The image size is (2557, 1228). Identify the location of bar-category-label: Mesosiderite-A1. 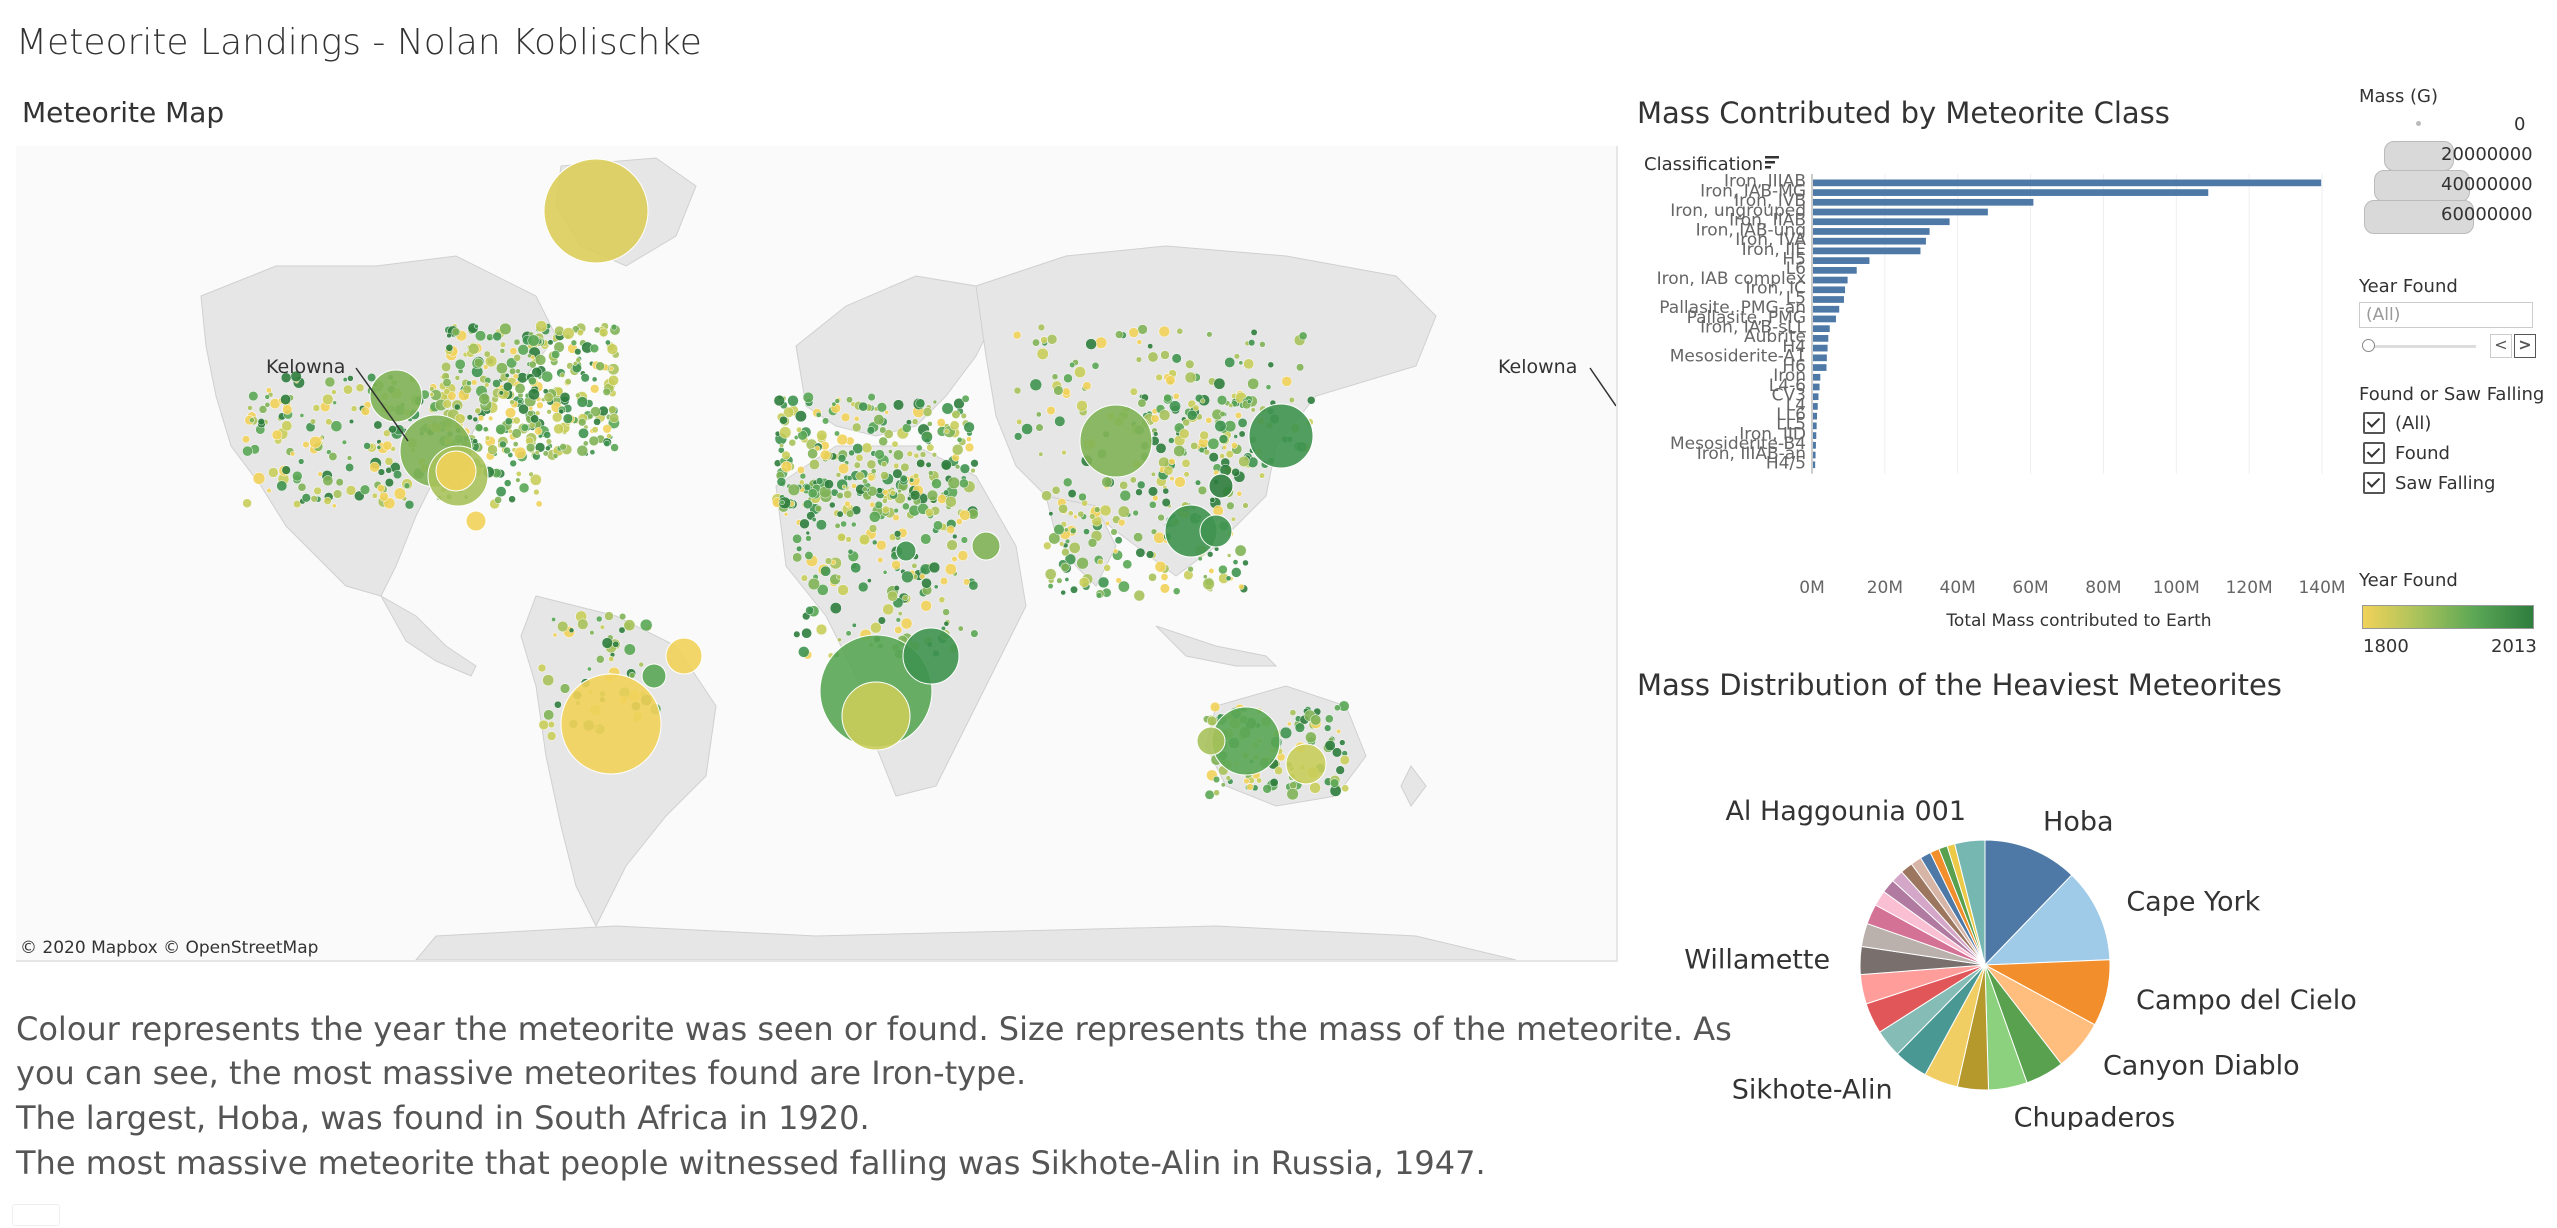
(1738, 357).